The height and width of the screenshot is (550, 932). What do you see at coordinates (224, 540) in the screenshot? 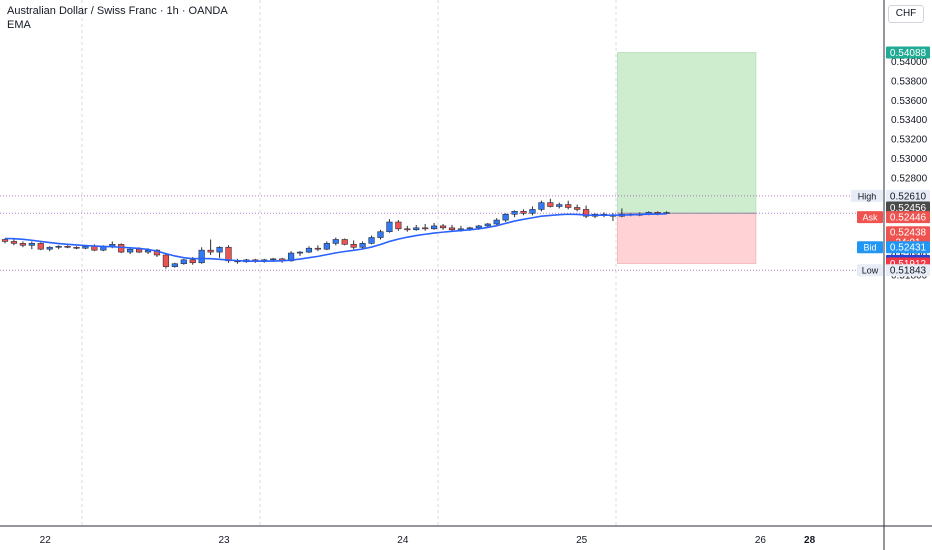
I see `time-tick-label: 23` at bounding box center [224, 540].